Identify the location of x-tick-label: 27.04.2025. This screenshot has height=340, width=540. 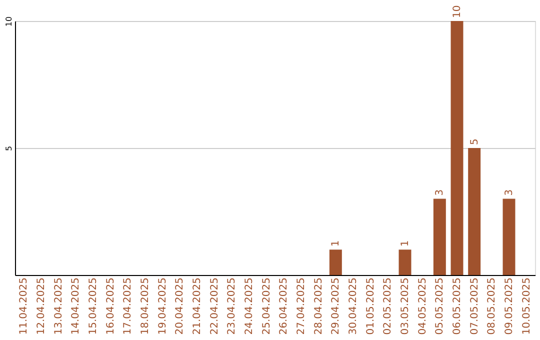
(301, 306).